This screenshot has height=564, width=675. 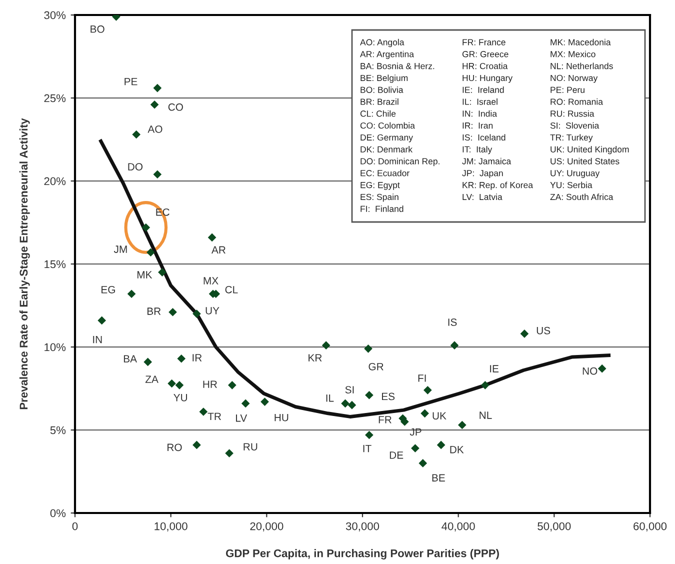 I want to click on annotation: LV: Latvia, so click(x=482, y=197).